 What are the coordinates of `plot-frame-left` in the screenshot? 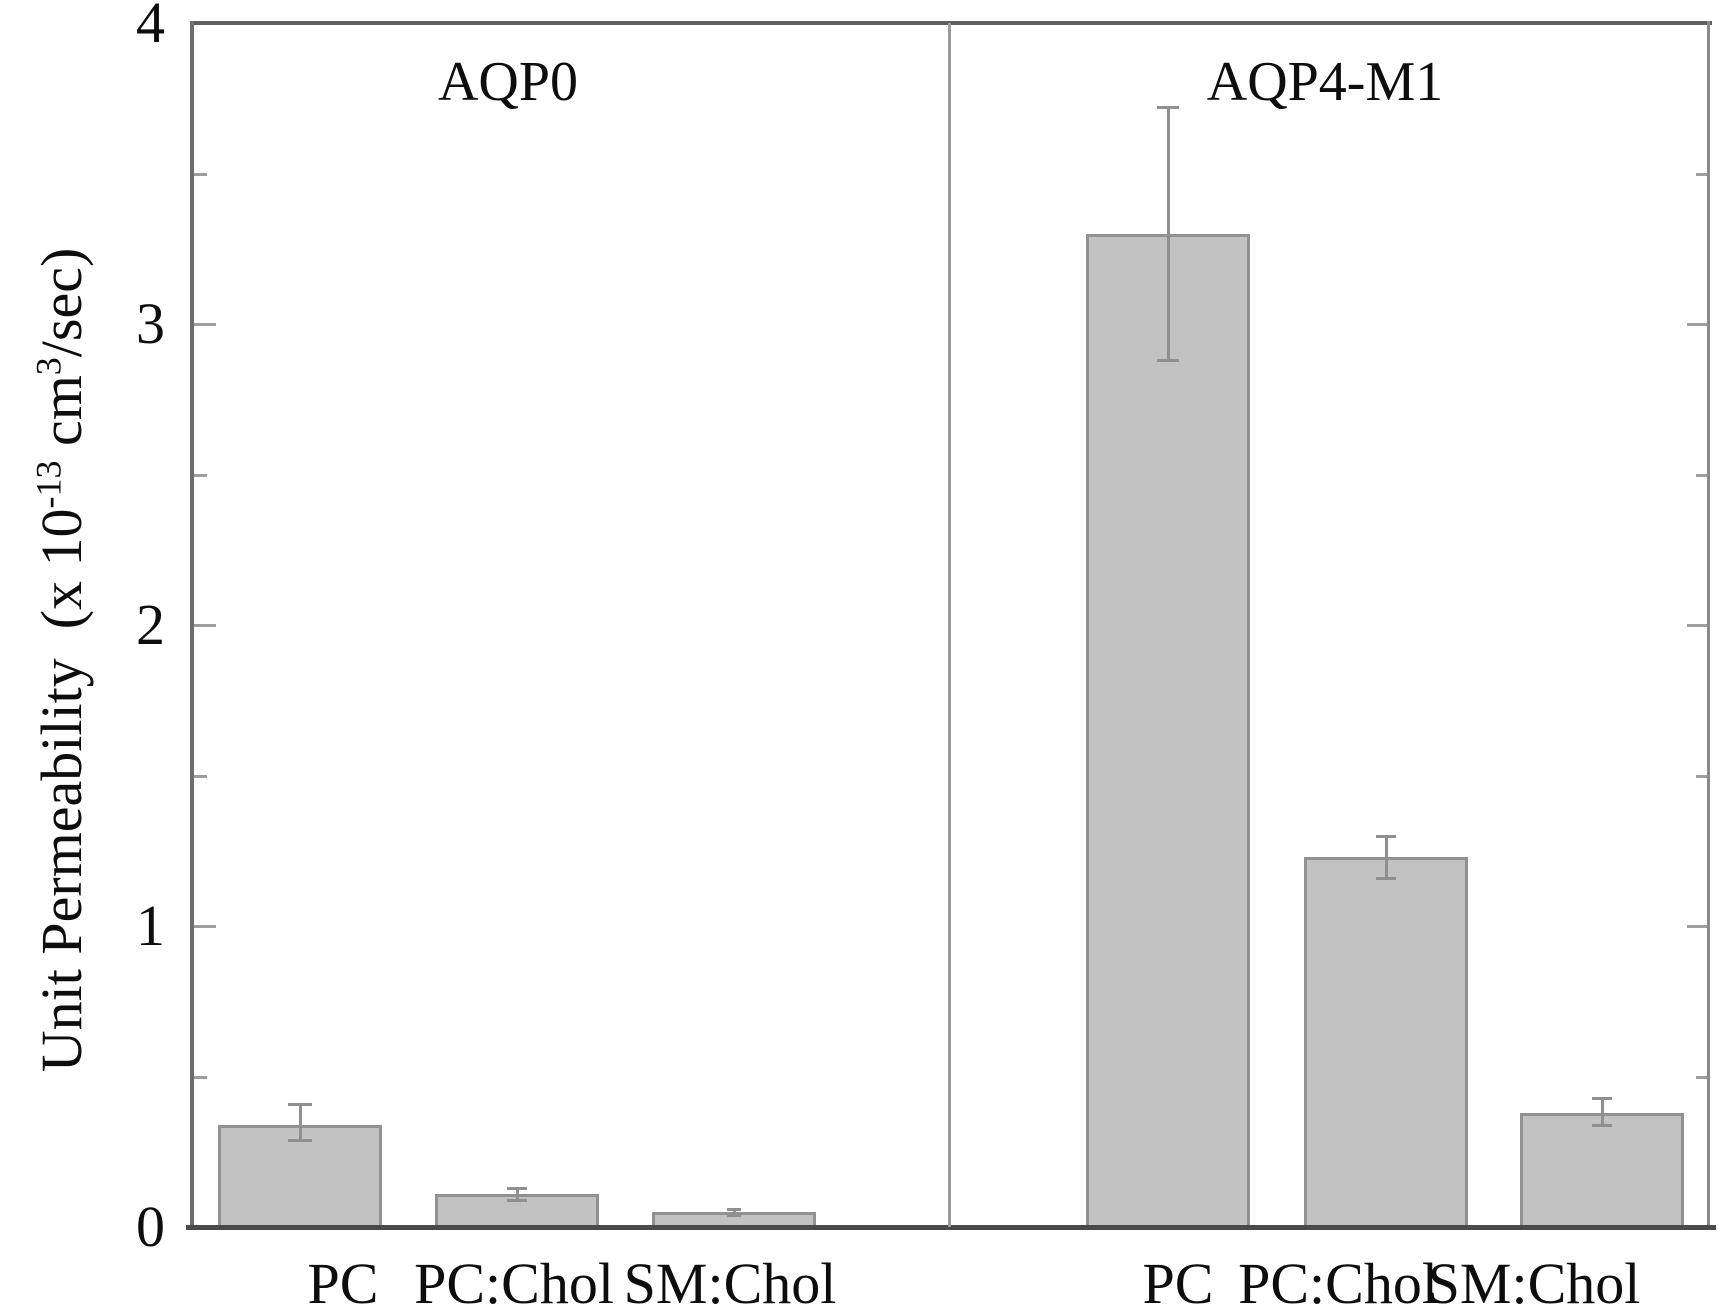 It's located at (192, 625).